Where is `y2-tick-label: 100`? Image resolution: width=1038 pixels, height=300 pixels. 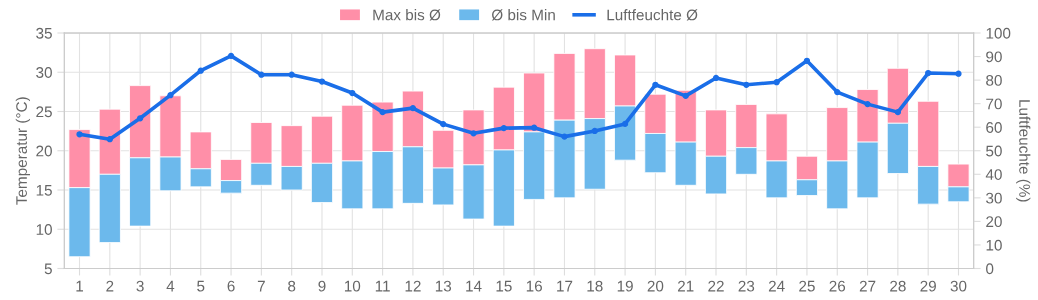 y2-tick-label: 100 is located at coordinates (998, 33).